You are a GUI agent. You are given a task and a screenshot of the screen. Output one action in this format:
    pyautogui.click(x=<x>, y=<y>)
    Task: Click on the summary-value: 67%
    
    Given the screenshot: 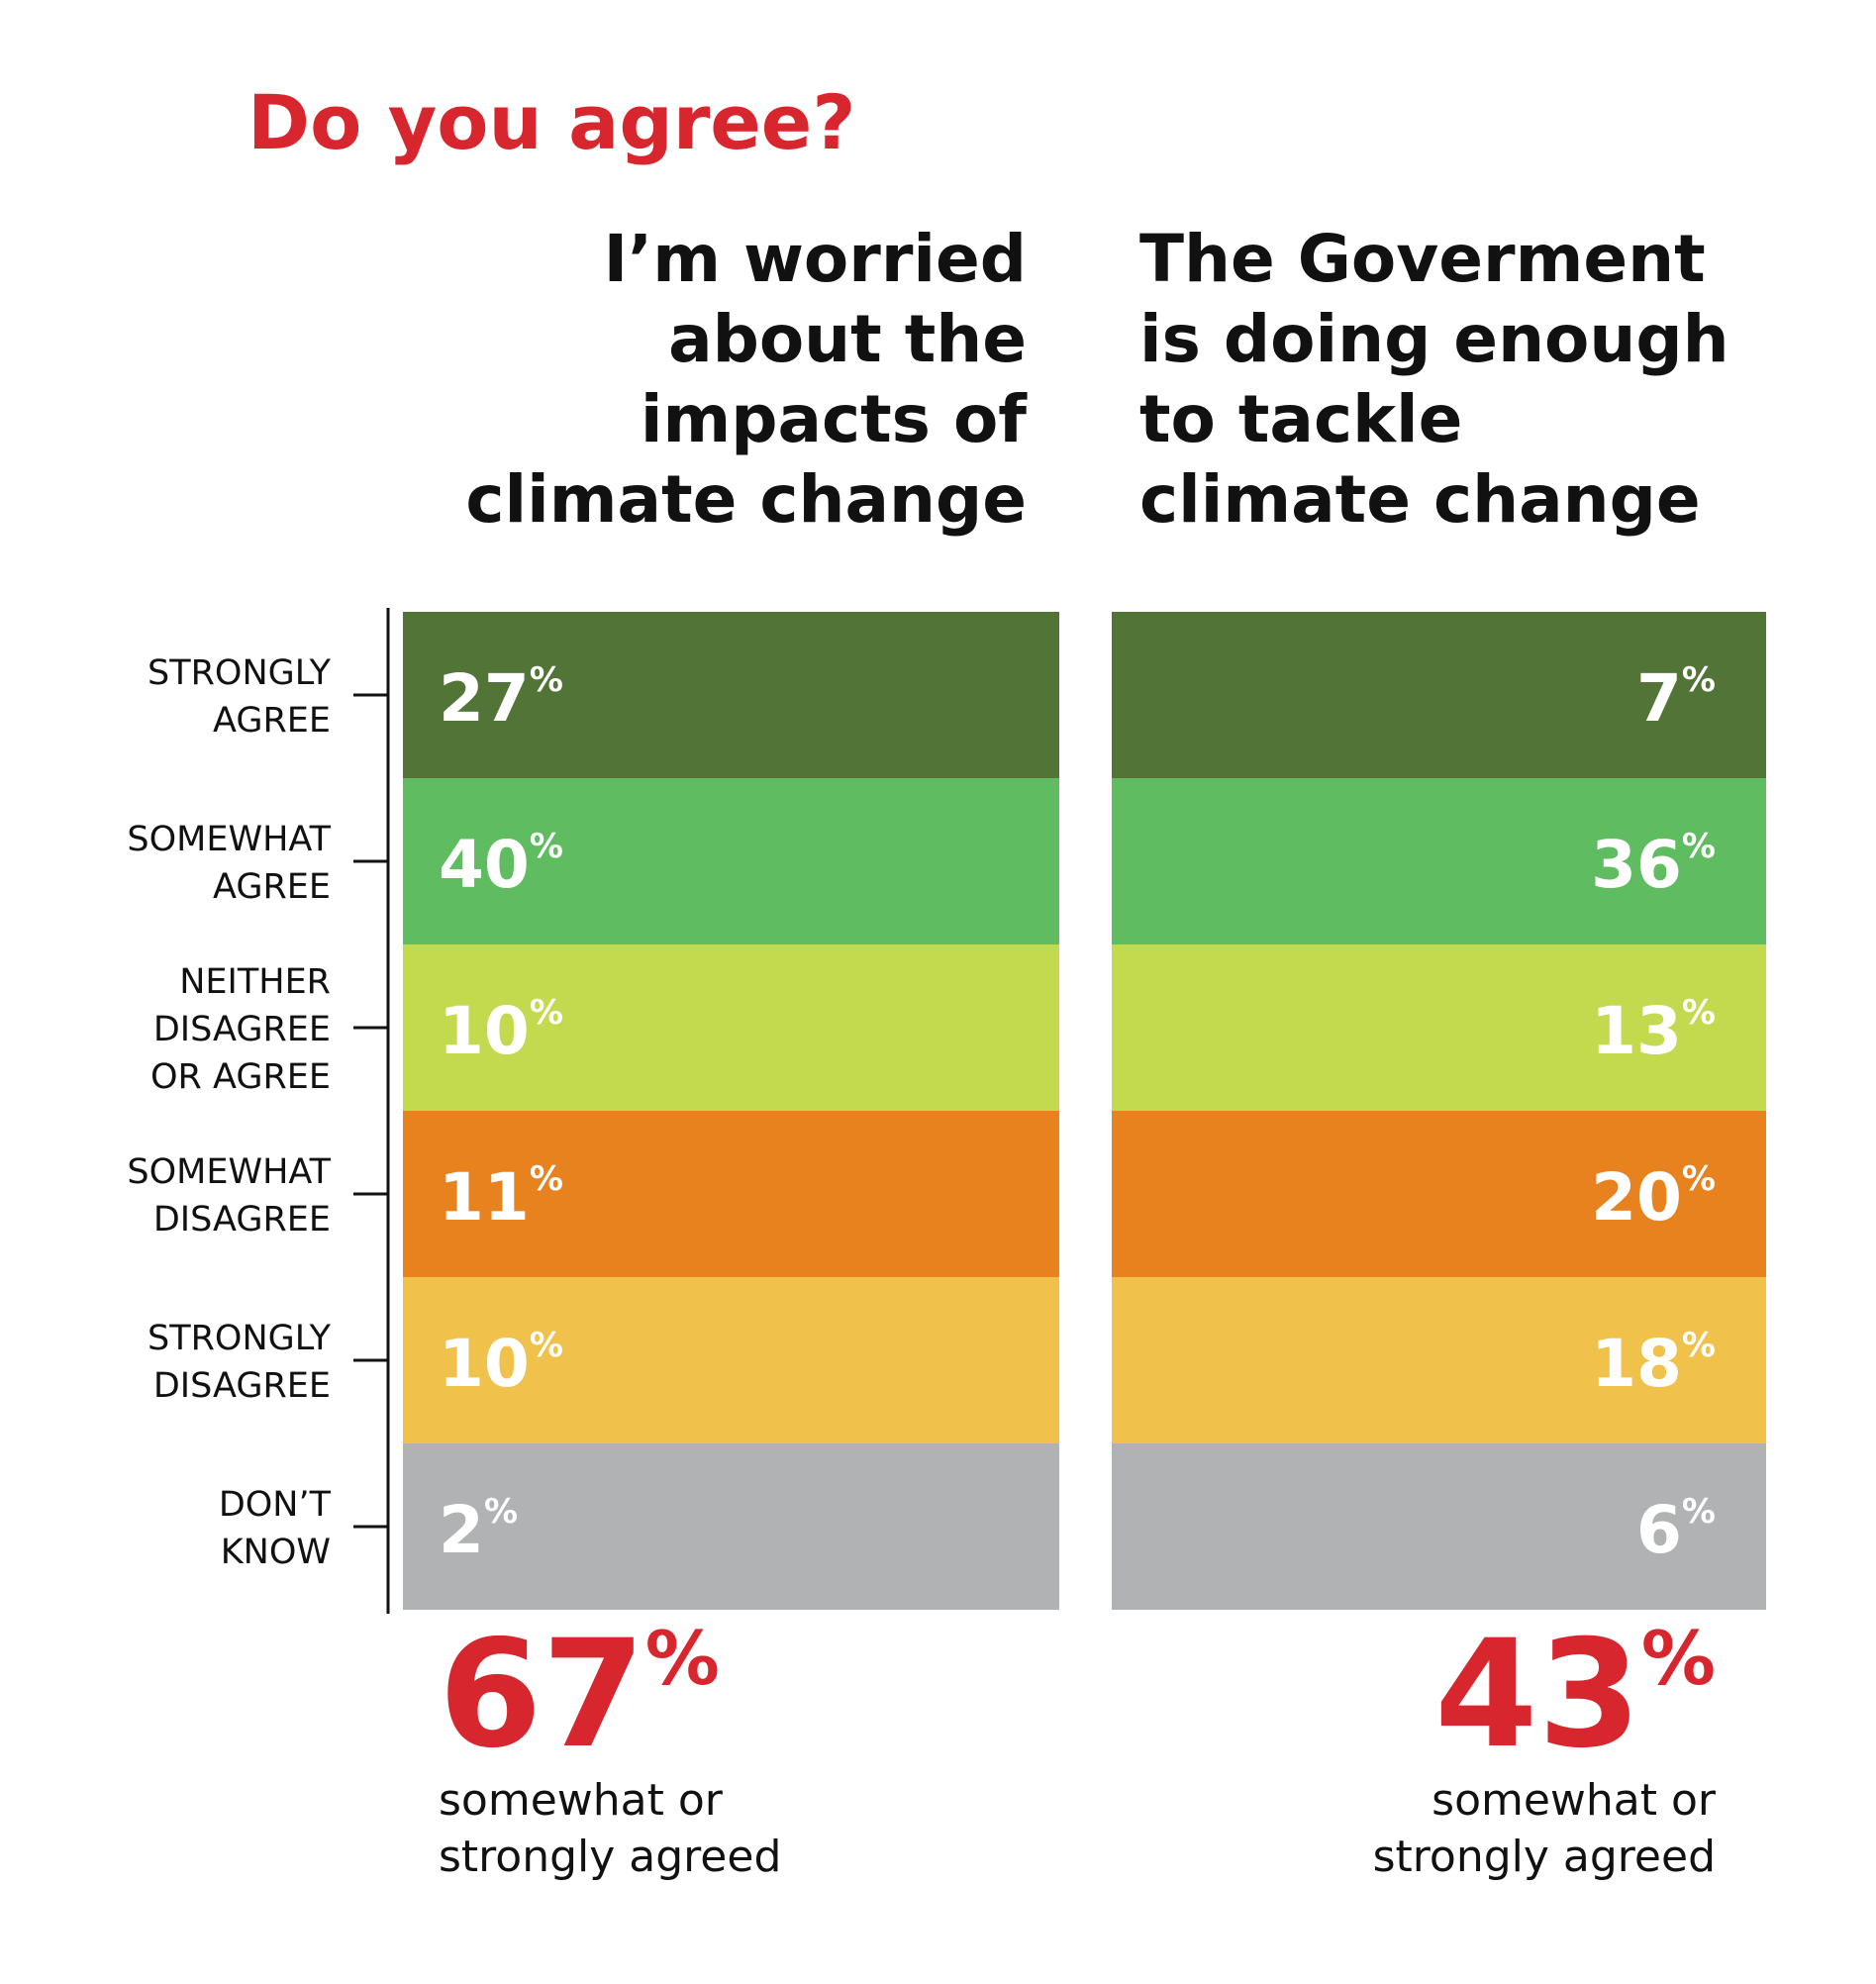 What is the action you would take?
    pyautogui.click(x=579, y=1695)
    